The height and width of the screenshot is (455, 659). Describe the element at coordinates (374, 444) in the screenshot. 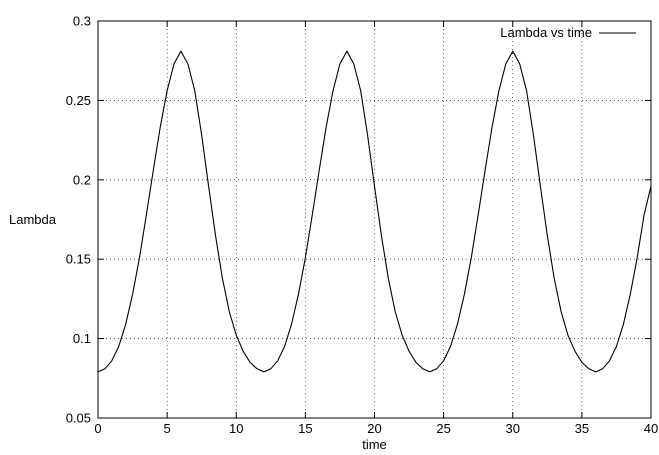

I see `x-axis-label: time` at that location.